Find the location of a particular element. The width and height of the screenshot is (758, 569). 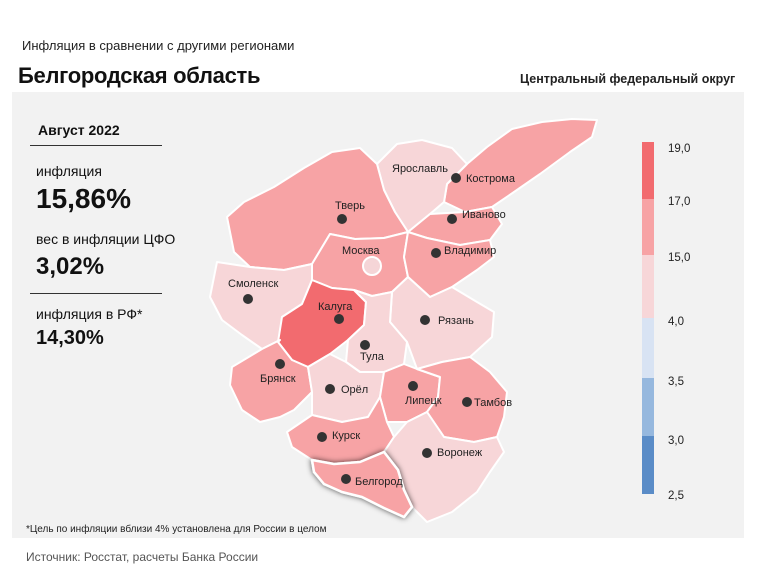

source-note: Источник: Росстат, расчеты Банка России is located at coordinates (142, 557).